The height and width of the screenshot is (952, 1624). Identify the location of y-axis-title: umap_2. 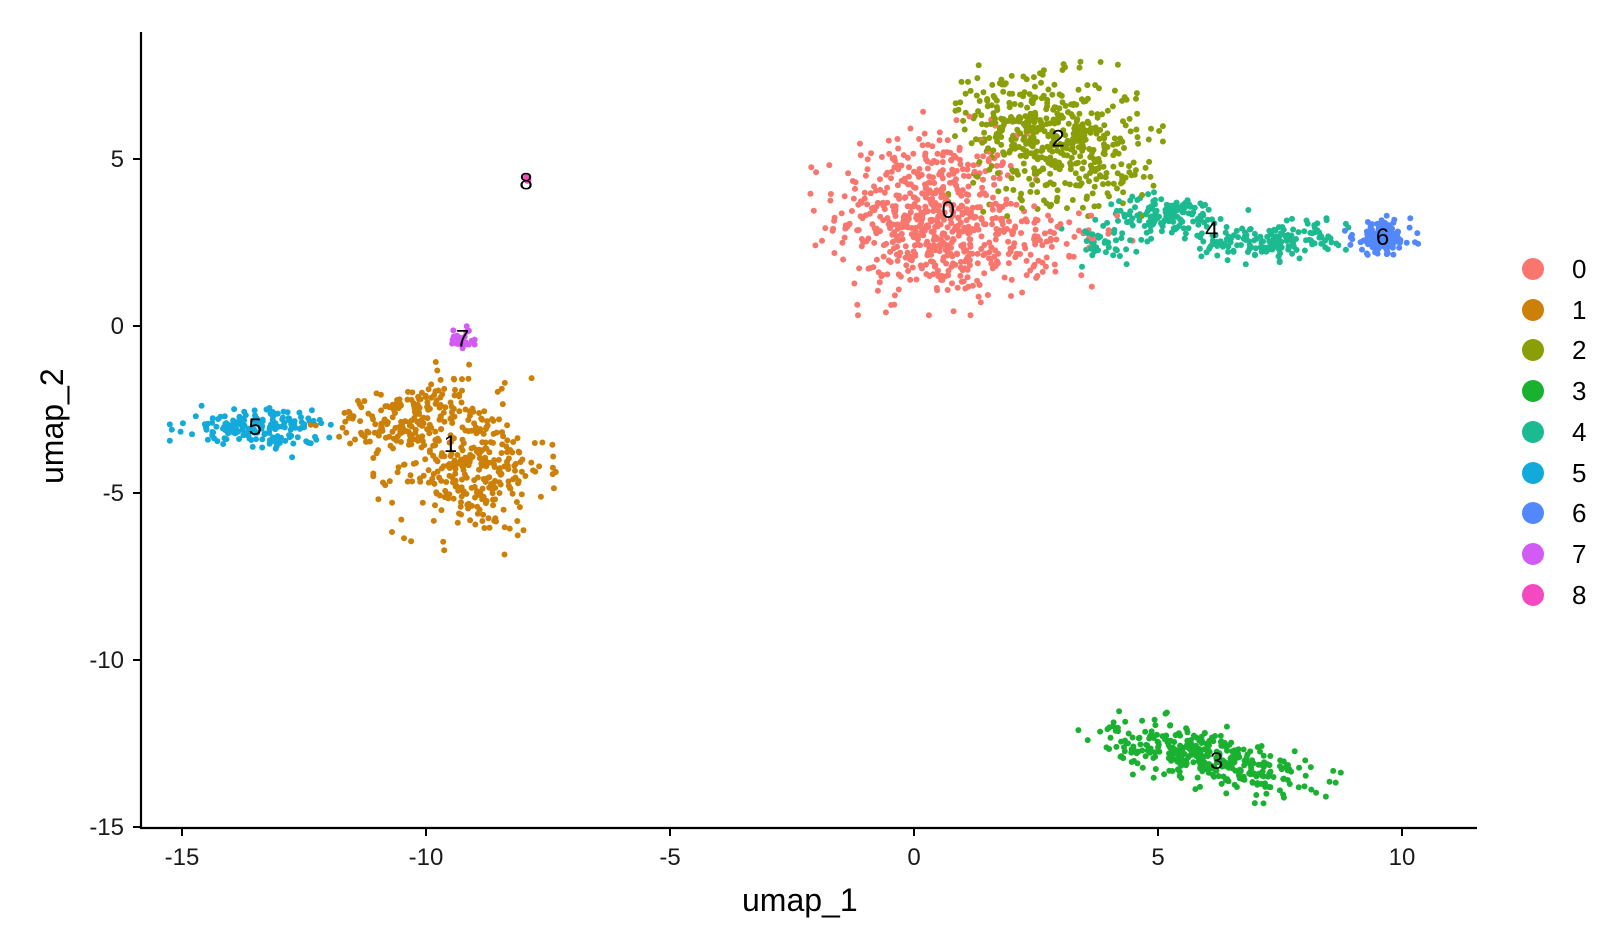
(52, 426).